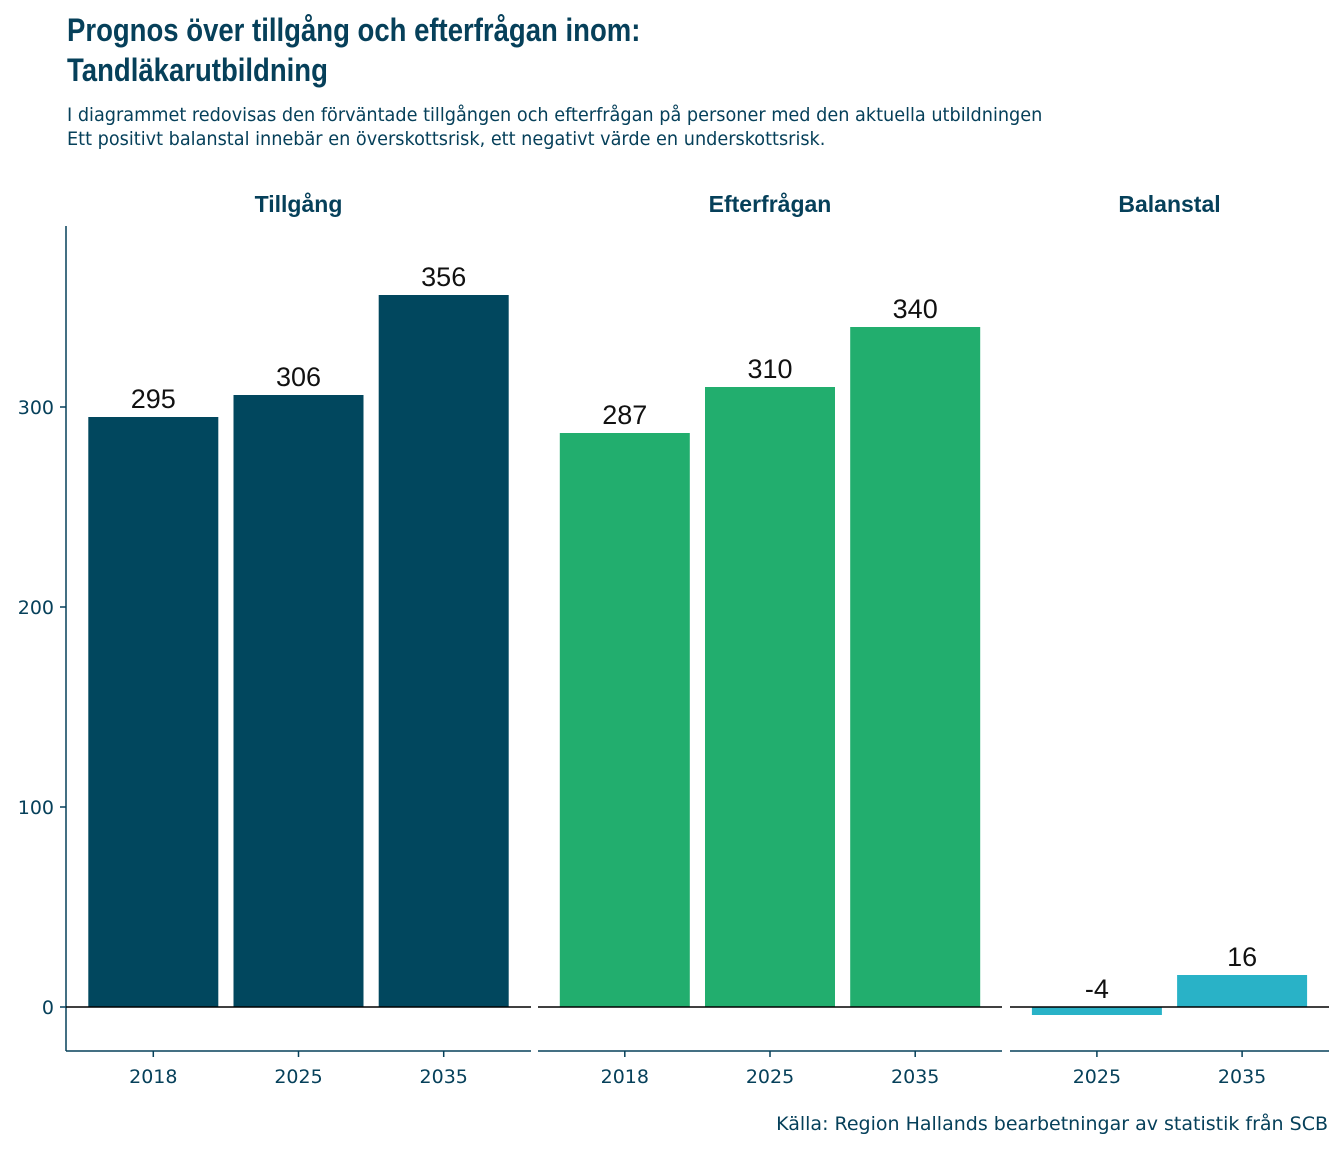  I want to click on chart-title-line-2: Tandläkarutbildning, so click(197, 70).